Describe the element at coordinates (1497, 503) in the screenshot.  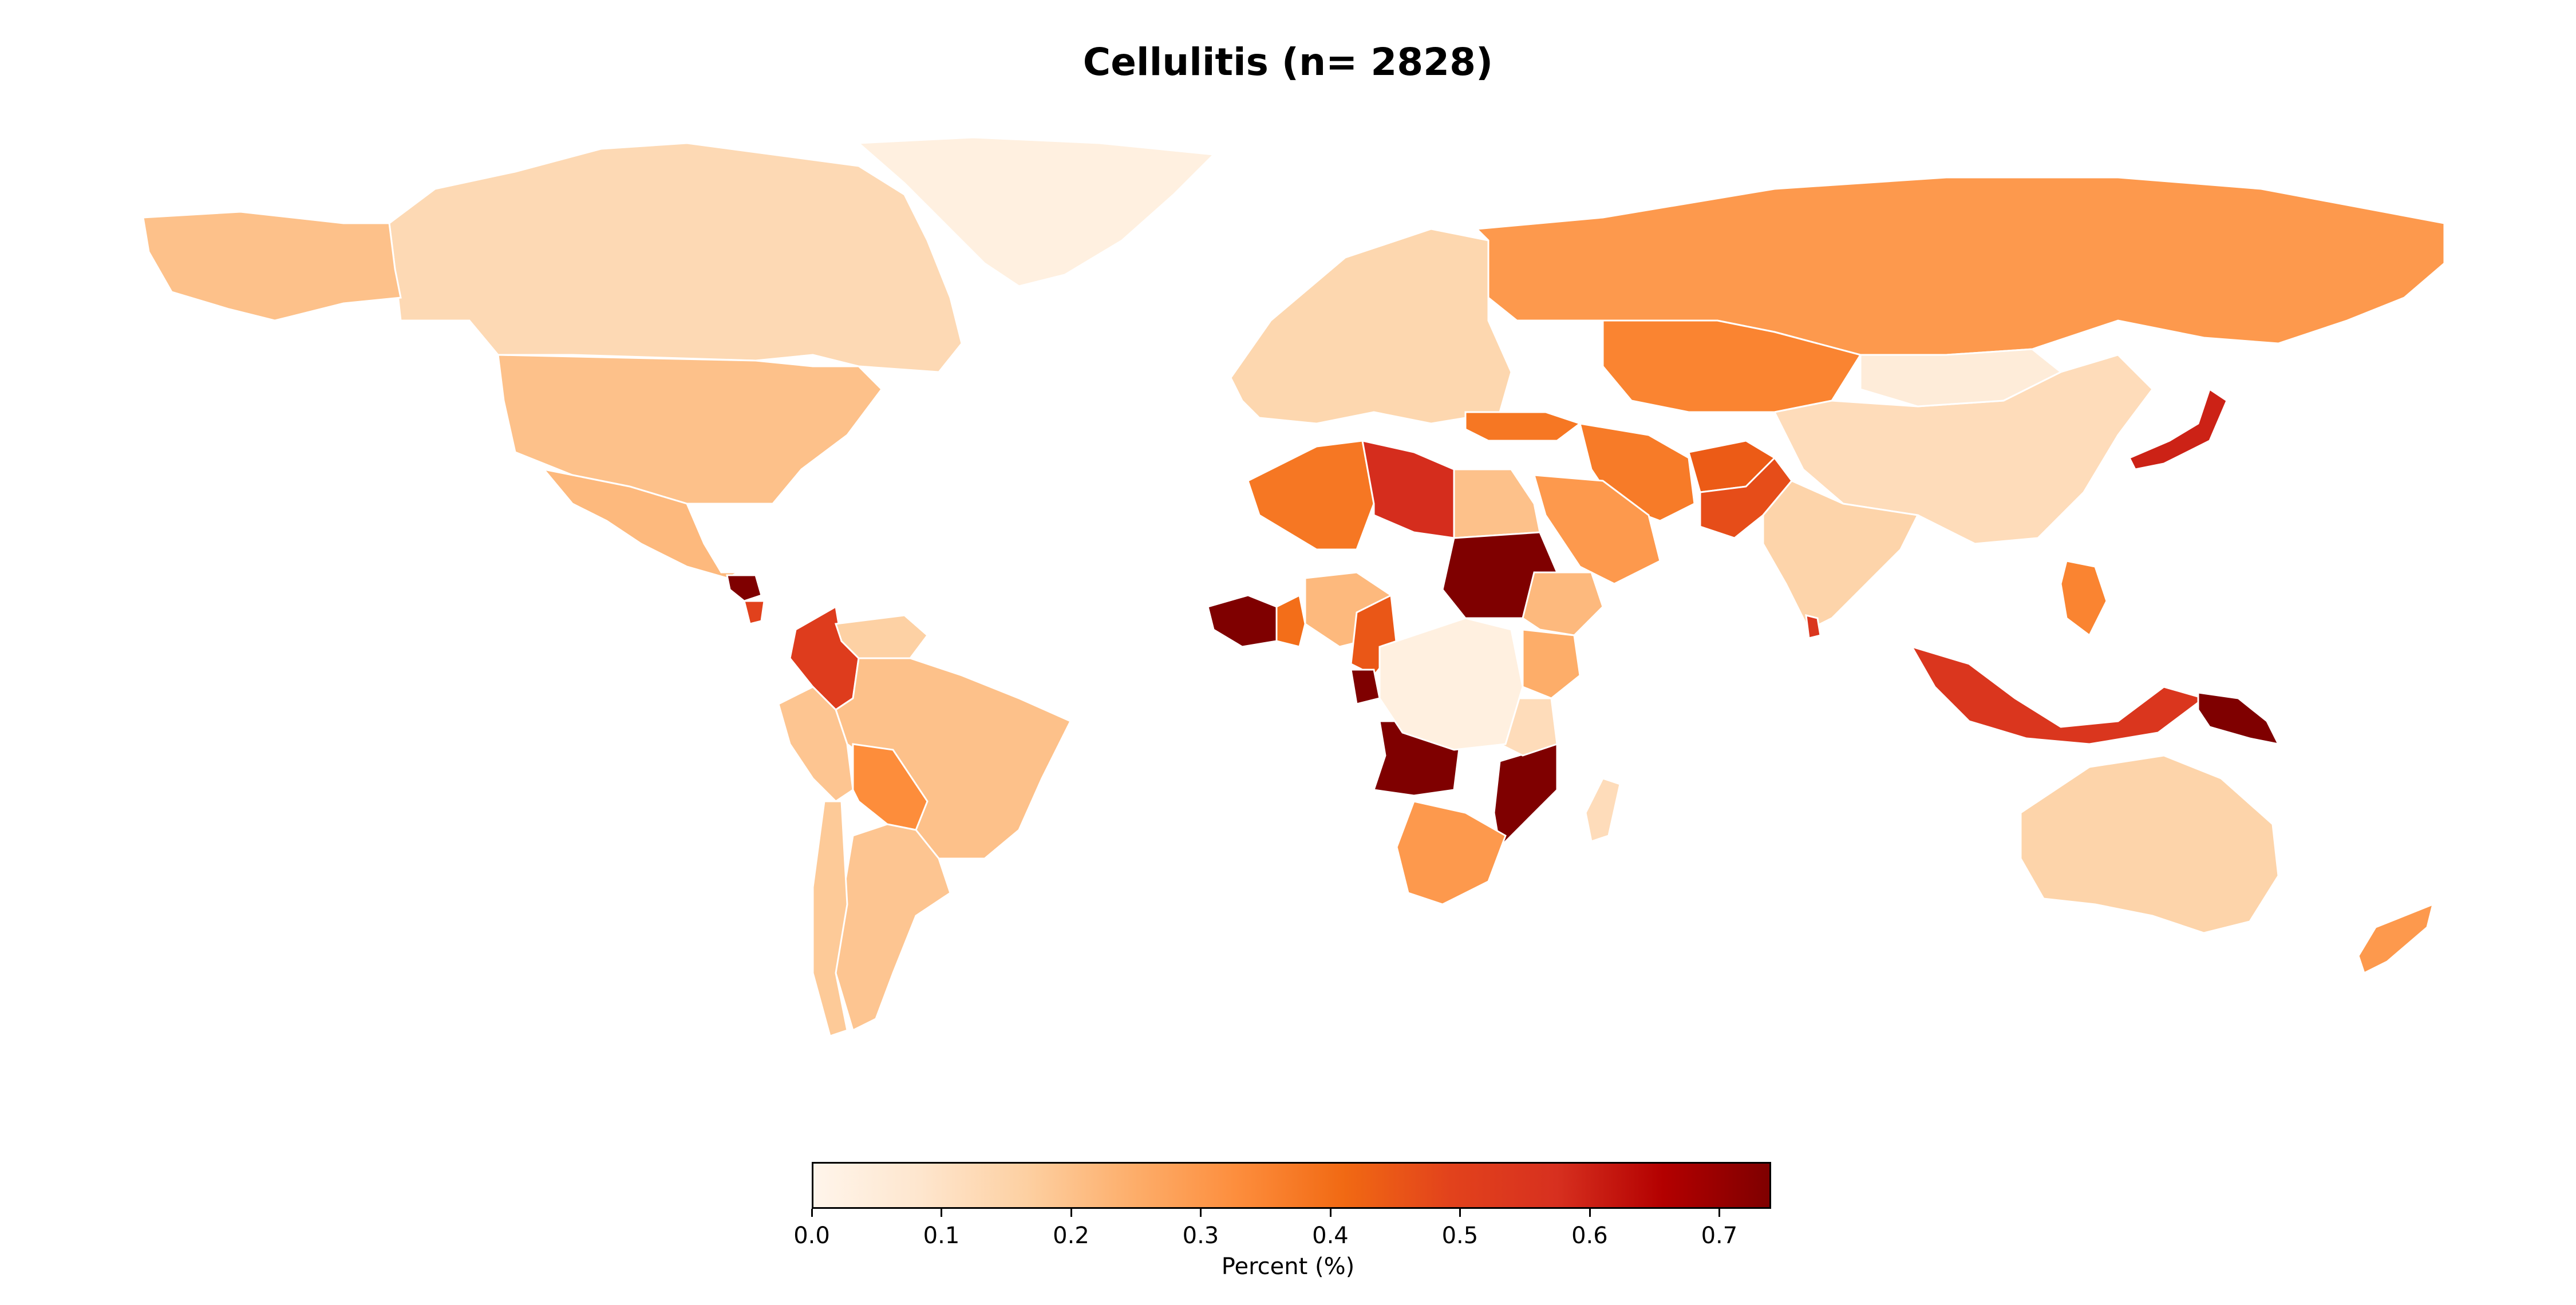
I see `region-egypt` at that location.